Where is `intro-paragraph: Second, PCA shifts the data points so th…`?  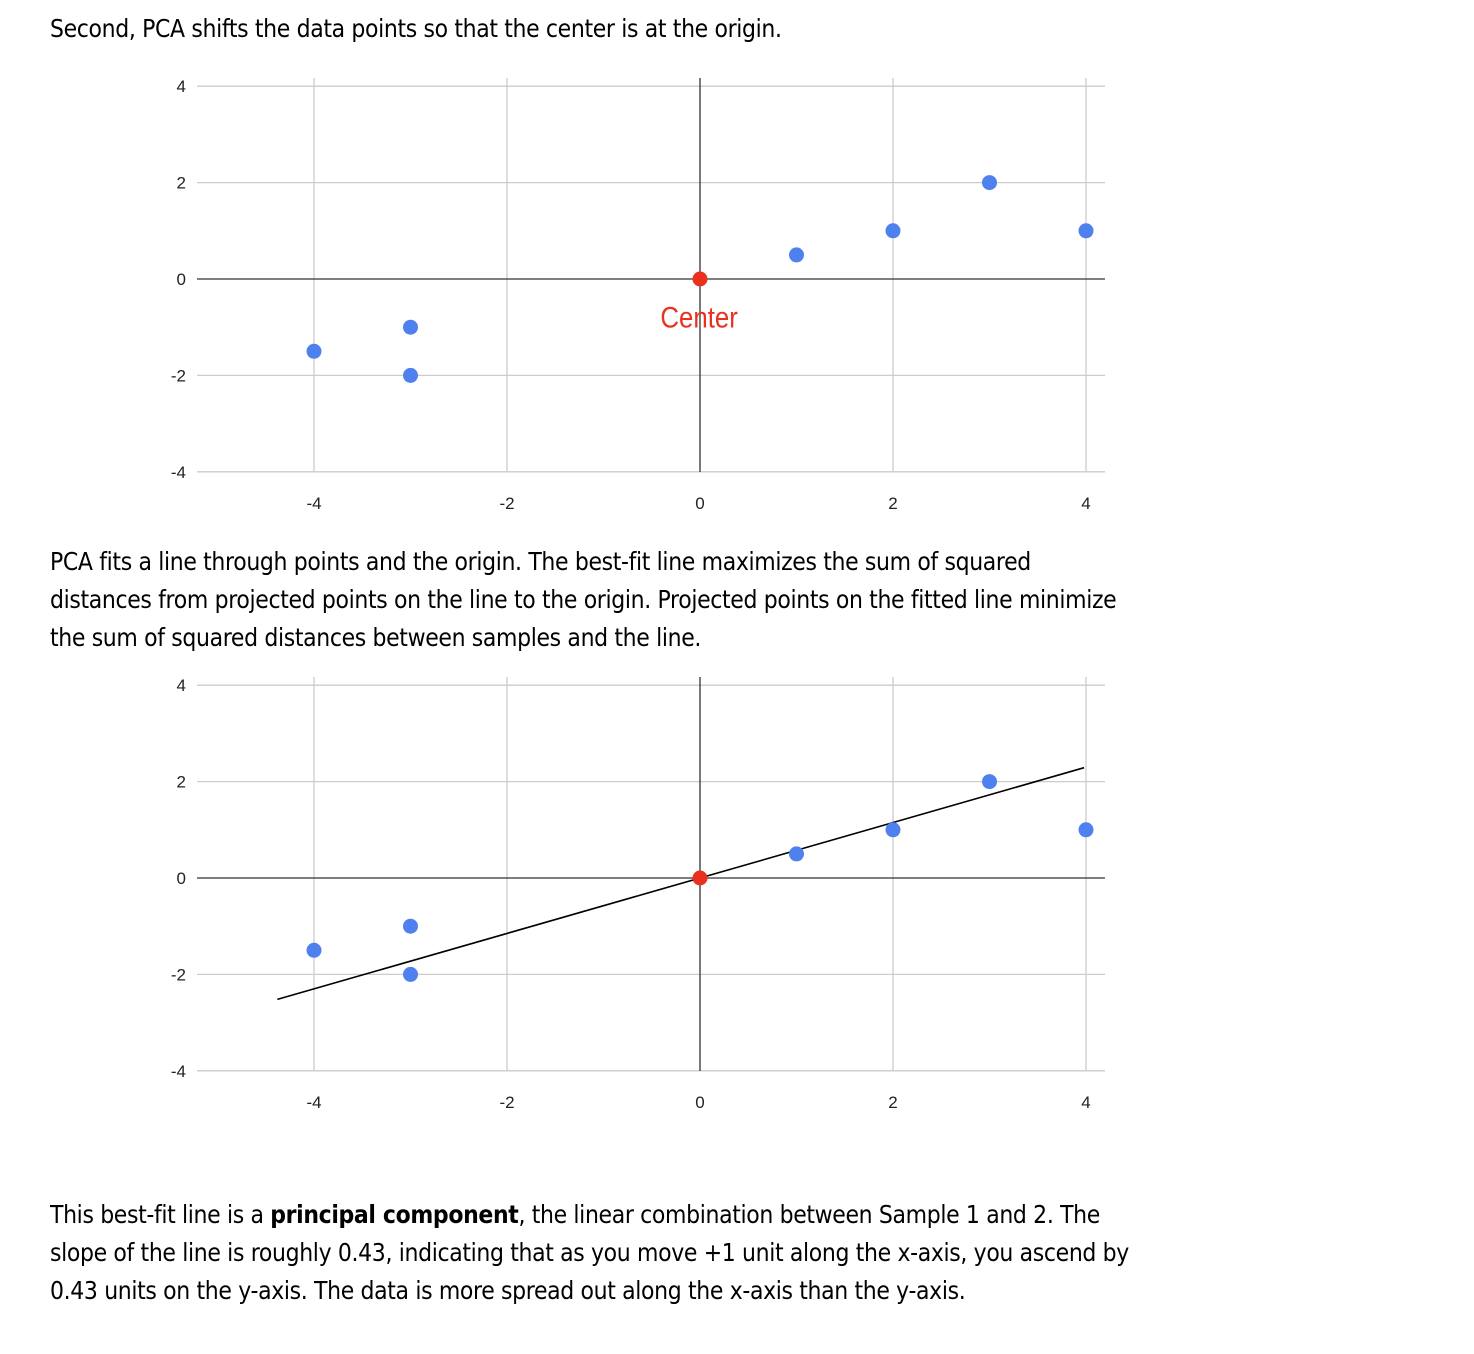 intro-paragraph: Second, PCA shifts the data points so th… is located at coordinates (736, 29).